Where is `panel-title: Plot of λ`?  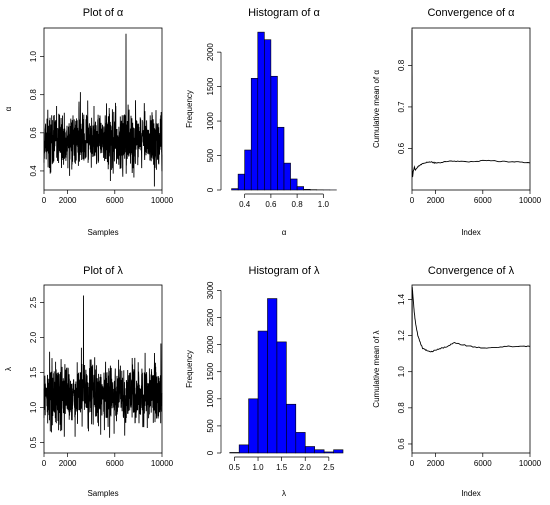
panel-title: Plot of λ is located at coordinates (103, 271).